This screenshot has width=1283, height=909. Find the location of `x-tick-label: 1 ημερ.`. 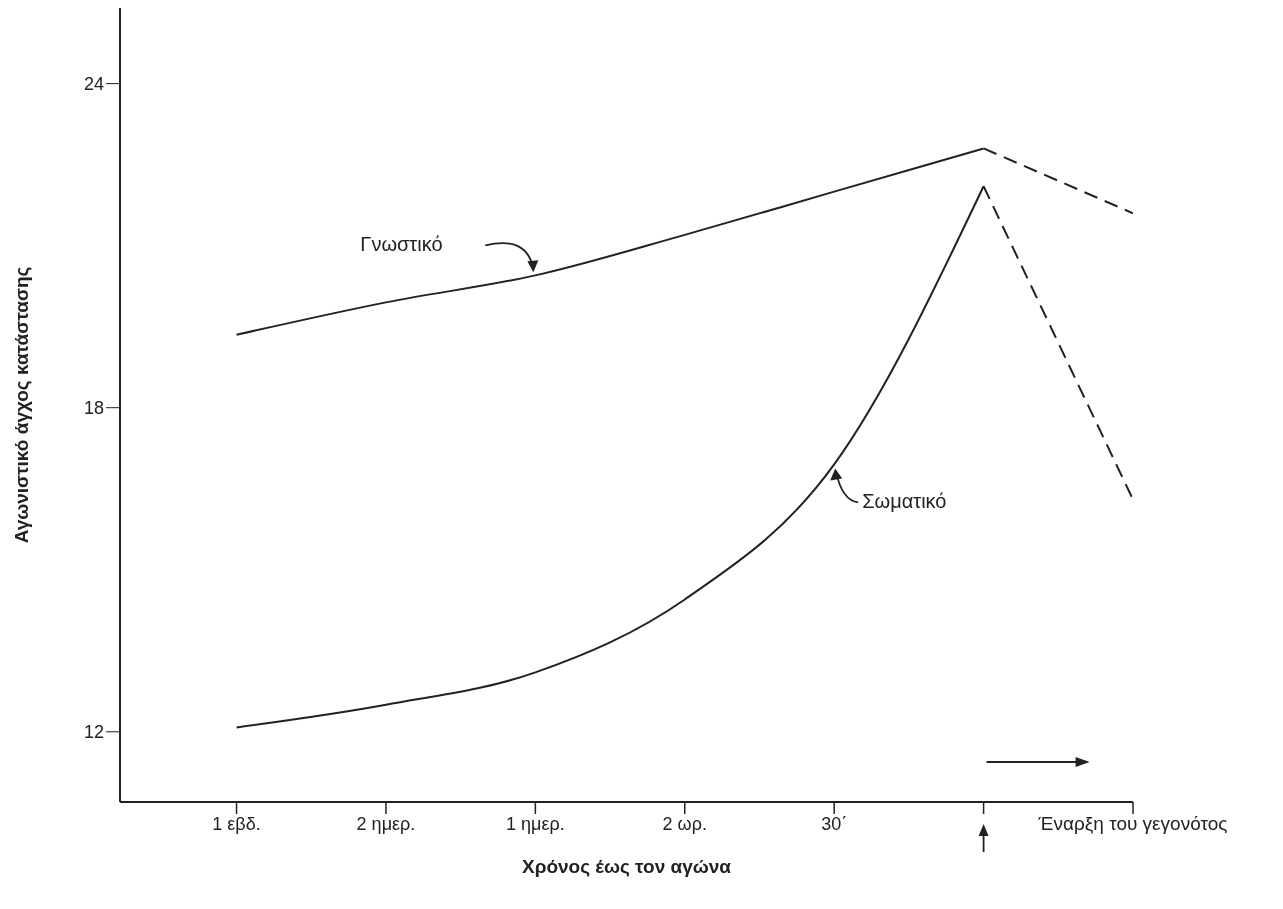

x-tick-label: 1 ημερ. is located at coordinates (535, 824).